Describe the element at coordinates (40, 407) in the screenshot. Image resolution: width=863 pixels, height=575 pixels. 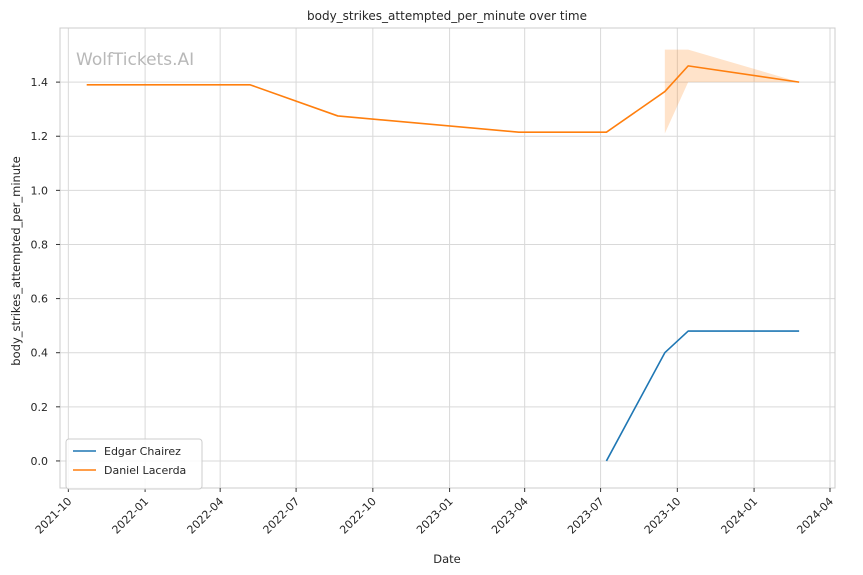
I see `y-tick-label: 0.2` at that location.